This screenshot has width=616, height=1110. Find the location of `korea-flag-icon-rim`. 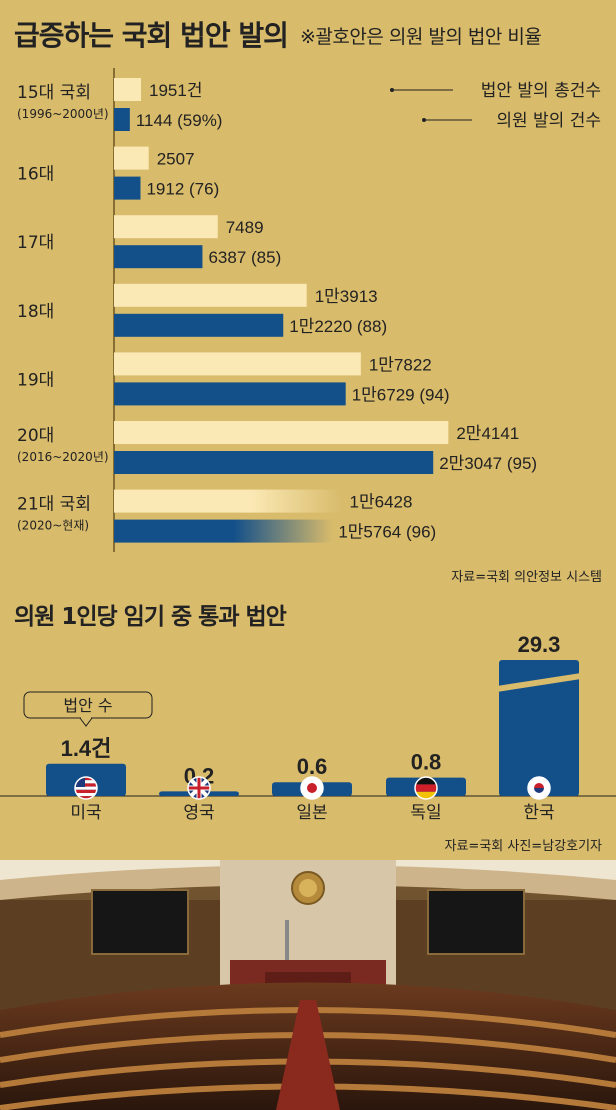

korea-flag-icon-rim is located at coordinates (539, 788).